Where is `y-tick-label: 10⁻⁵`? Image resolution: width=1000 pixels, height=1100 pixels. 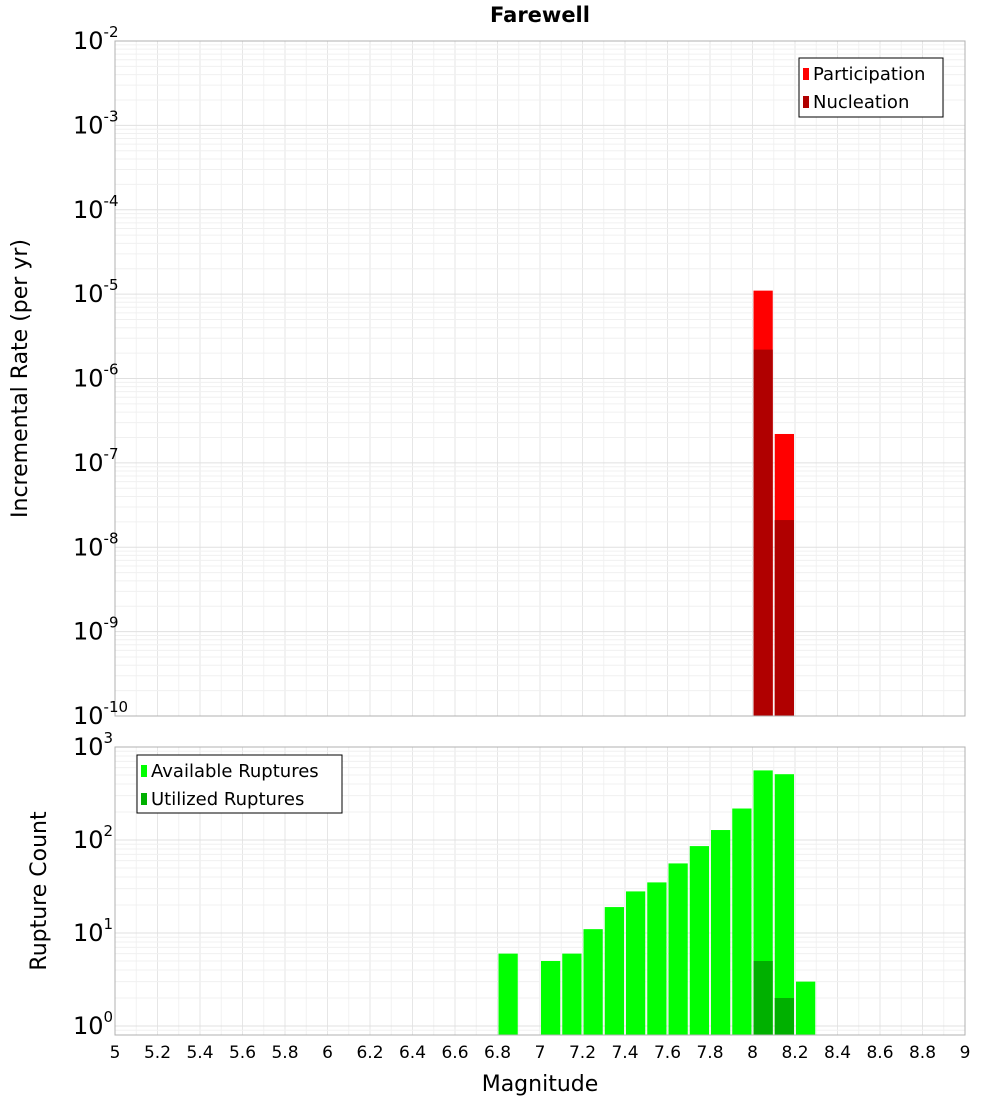
y-tick-label: 10⁻⁵ is located at coordinates (96, 292).